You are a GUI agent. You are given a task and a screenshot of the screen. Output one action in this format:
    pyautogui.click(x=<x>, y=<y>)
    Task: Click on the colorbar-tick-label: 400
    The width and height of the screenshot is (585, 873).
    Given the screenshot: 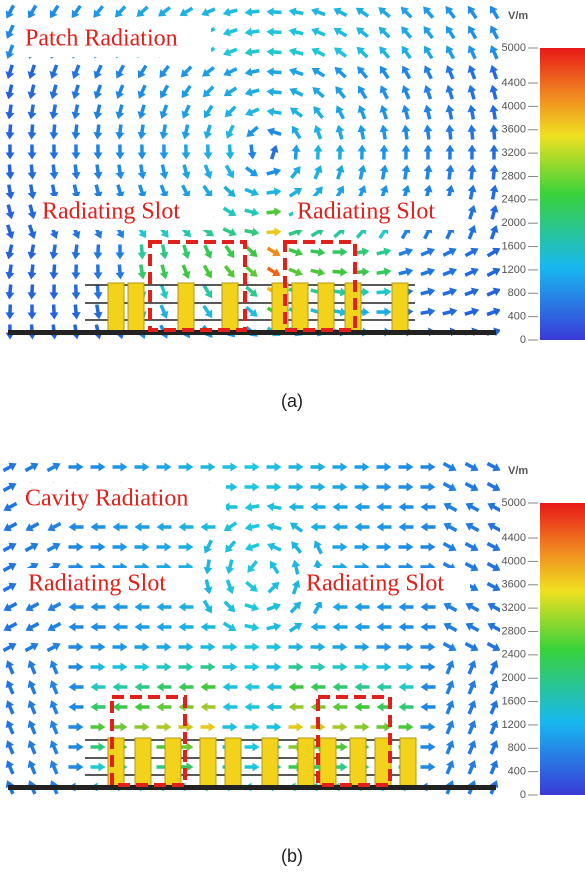 What is the action you would take?
    pyautogui.click(x=517, y=772)
    